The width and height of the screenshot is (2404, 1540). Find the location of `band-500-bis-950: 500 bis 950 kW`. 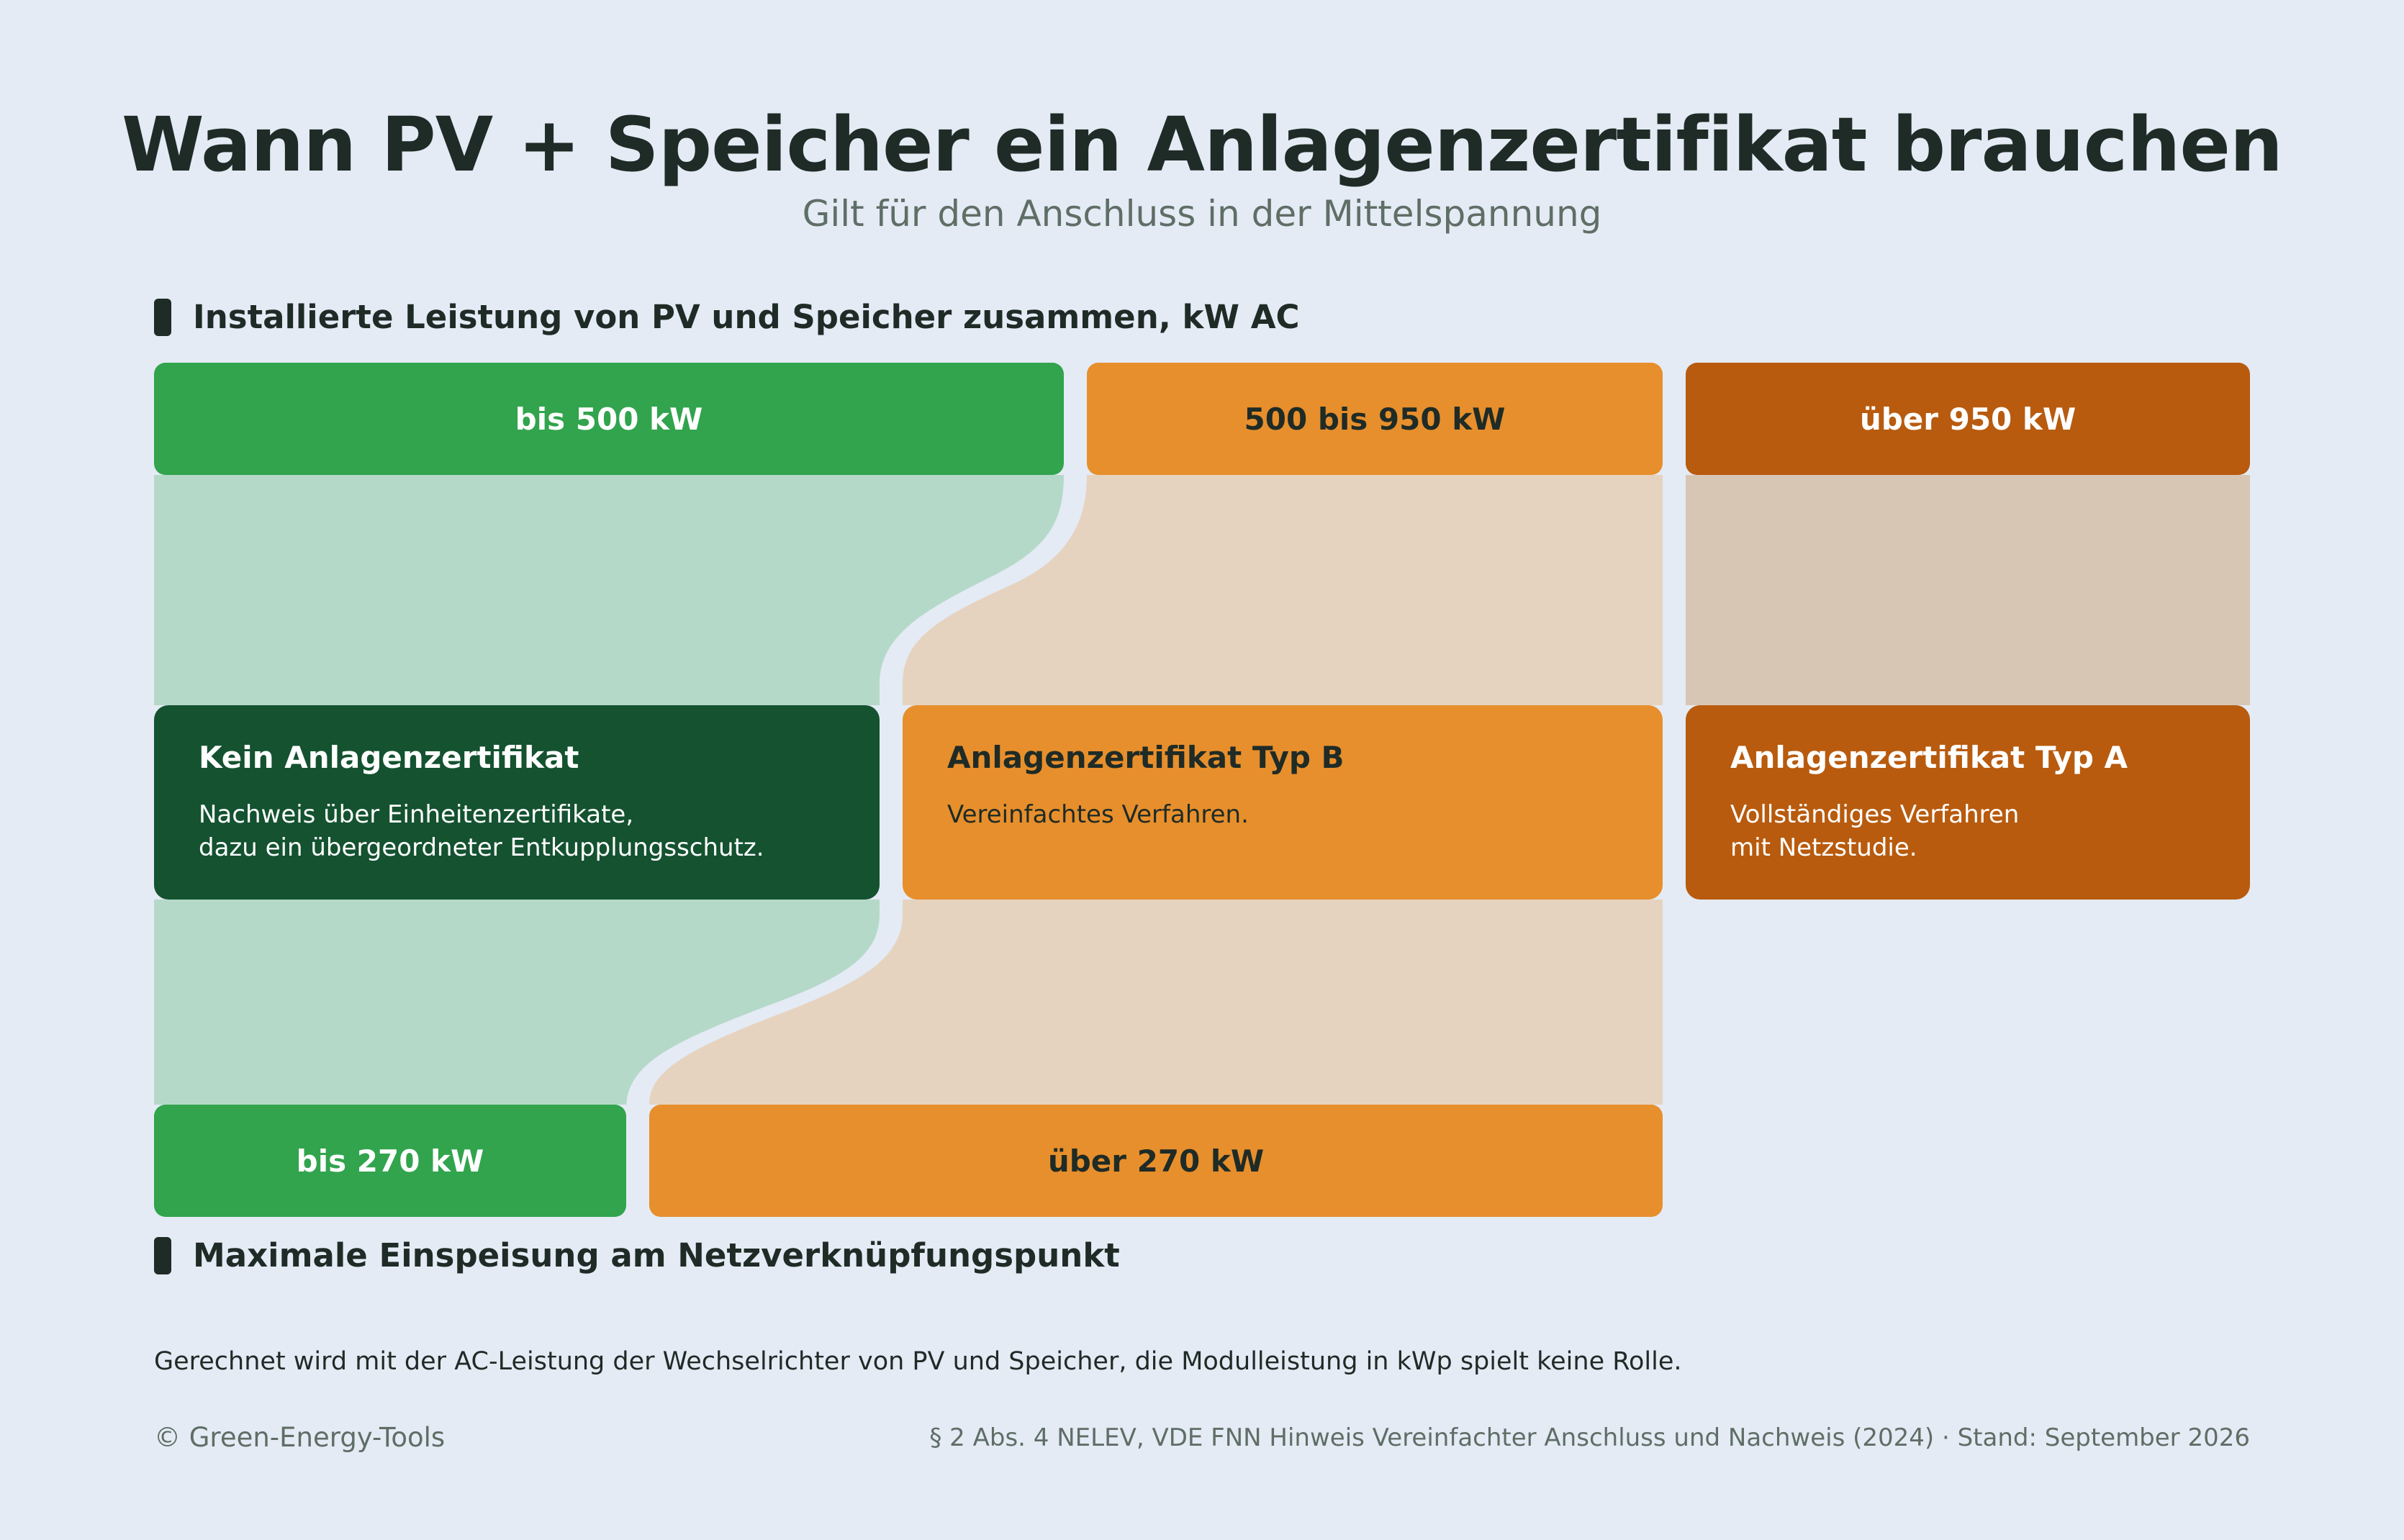

band-500-bis-950: 500 bis 950 kW is located at coordinates (1375, 419).